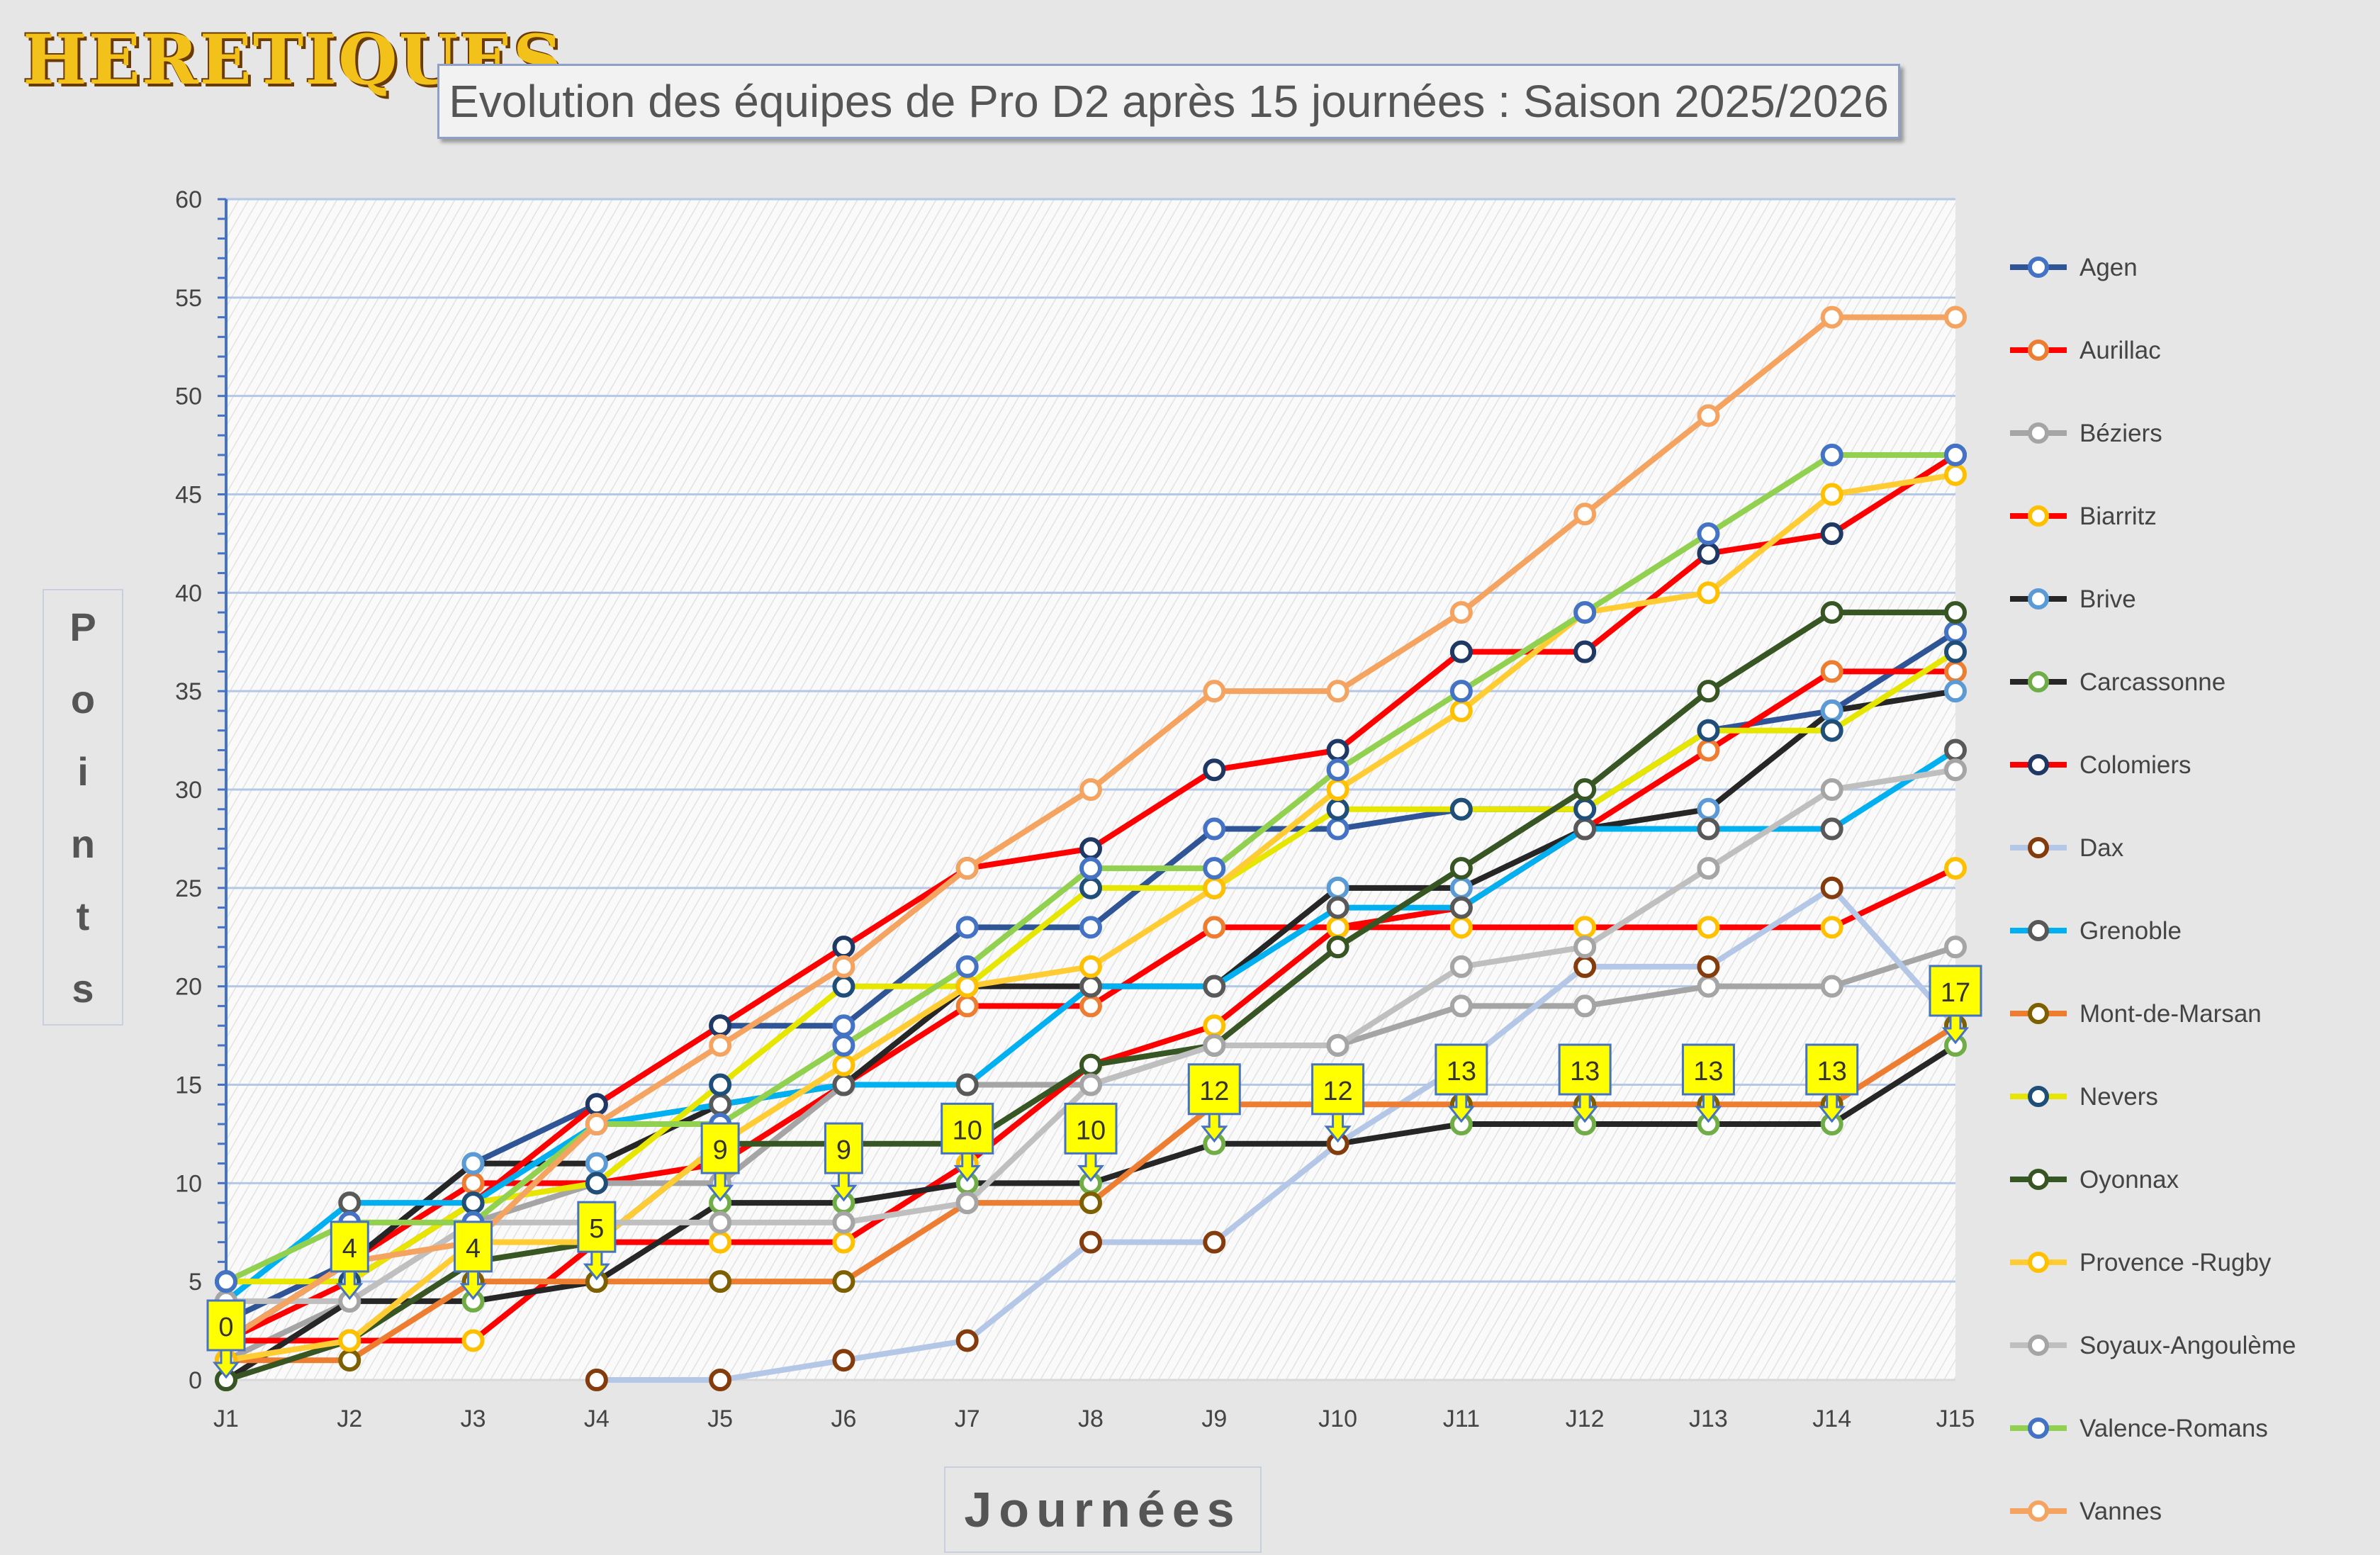 This screenshot has width=2380, height=1555. Describe the element at coordinates (597, 1229) in the screenshot. I see `svg-text: 5` at that location.